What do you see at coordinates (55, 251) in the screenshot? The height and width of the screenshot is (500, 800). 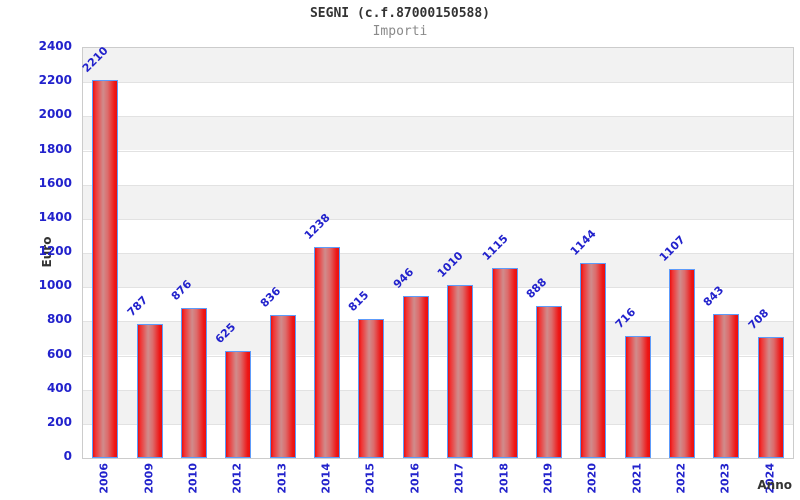 I see `y-tick-label: 1200` at bounding box center [55, 251].